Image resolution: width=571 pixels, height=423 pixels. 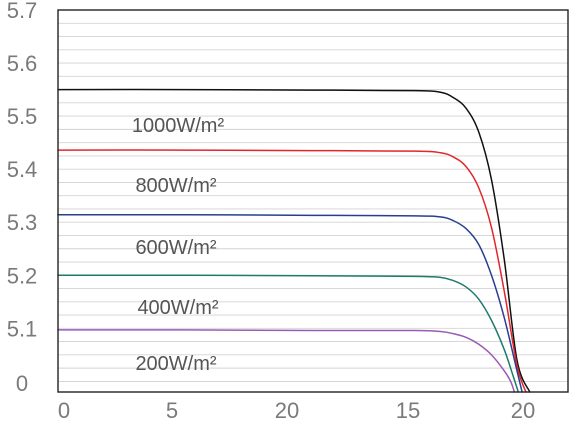 What do you see at coordinates (408, 410) in the screenshot?
I see `x-tick-label: 15` at bounding box center [408, 410].